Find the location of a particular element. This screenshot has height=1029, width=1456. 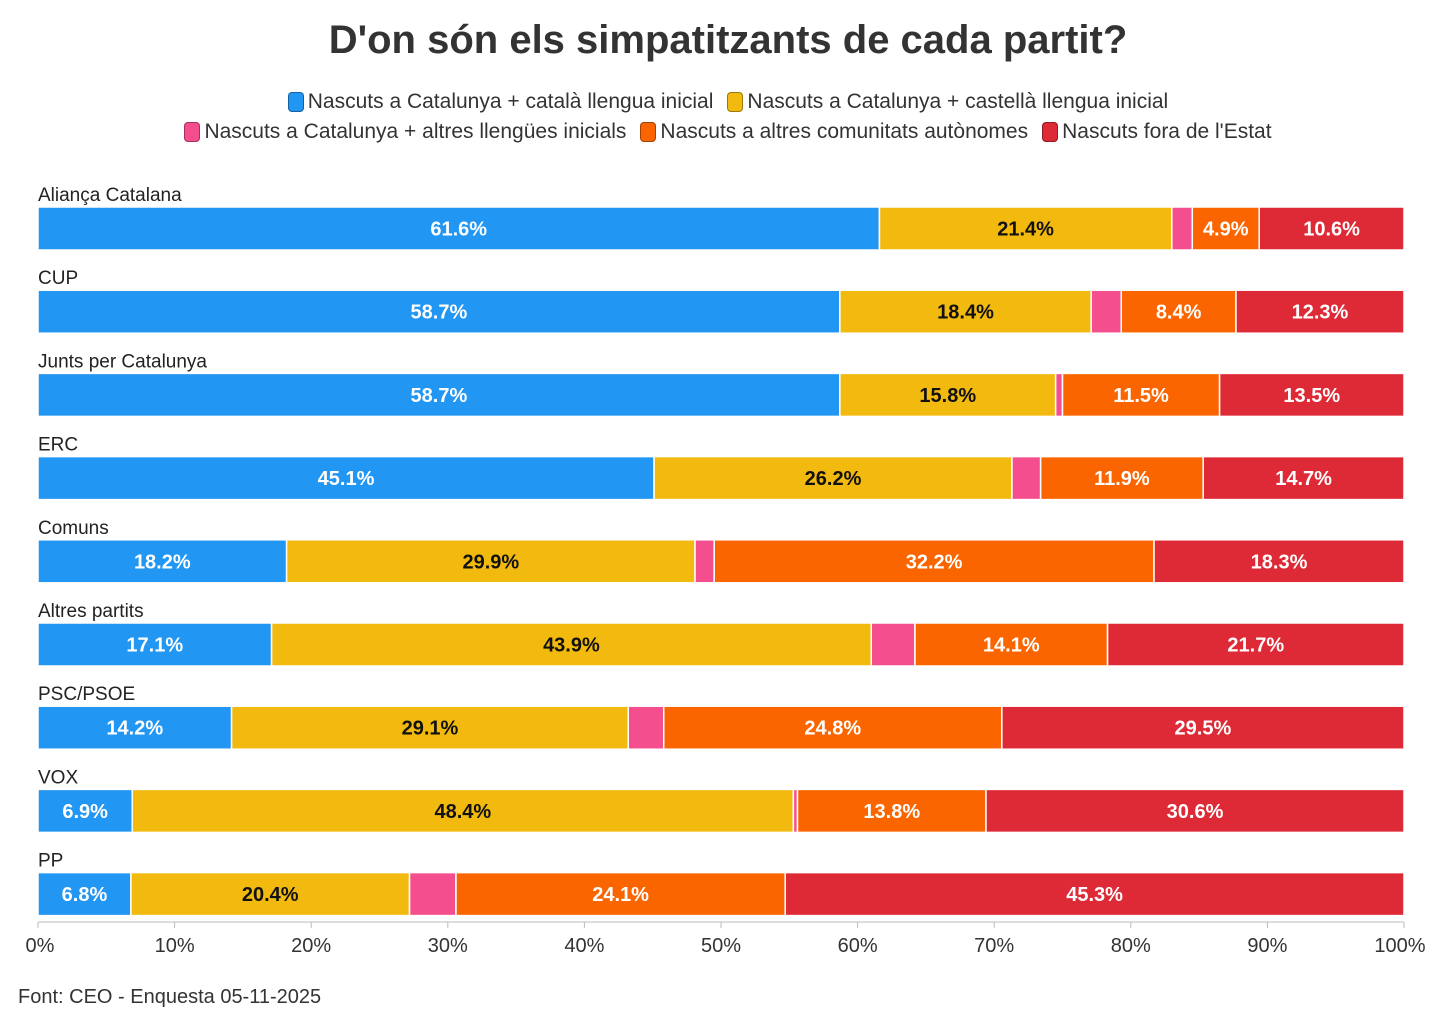

x-tick-label-2: 20% is located at coordinates (311, 946).